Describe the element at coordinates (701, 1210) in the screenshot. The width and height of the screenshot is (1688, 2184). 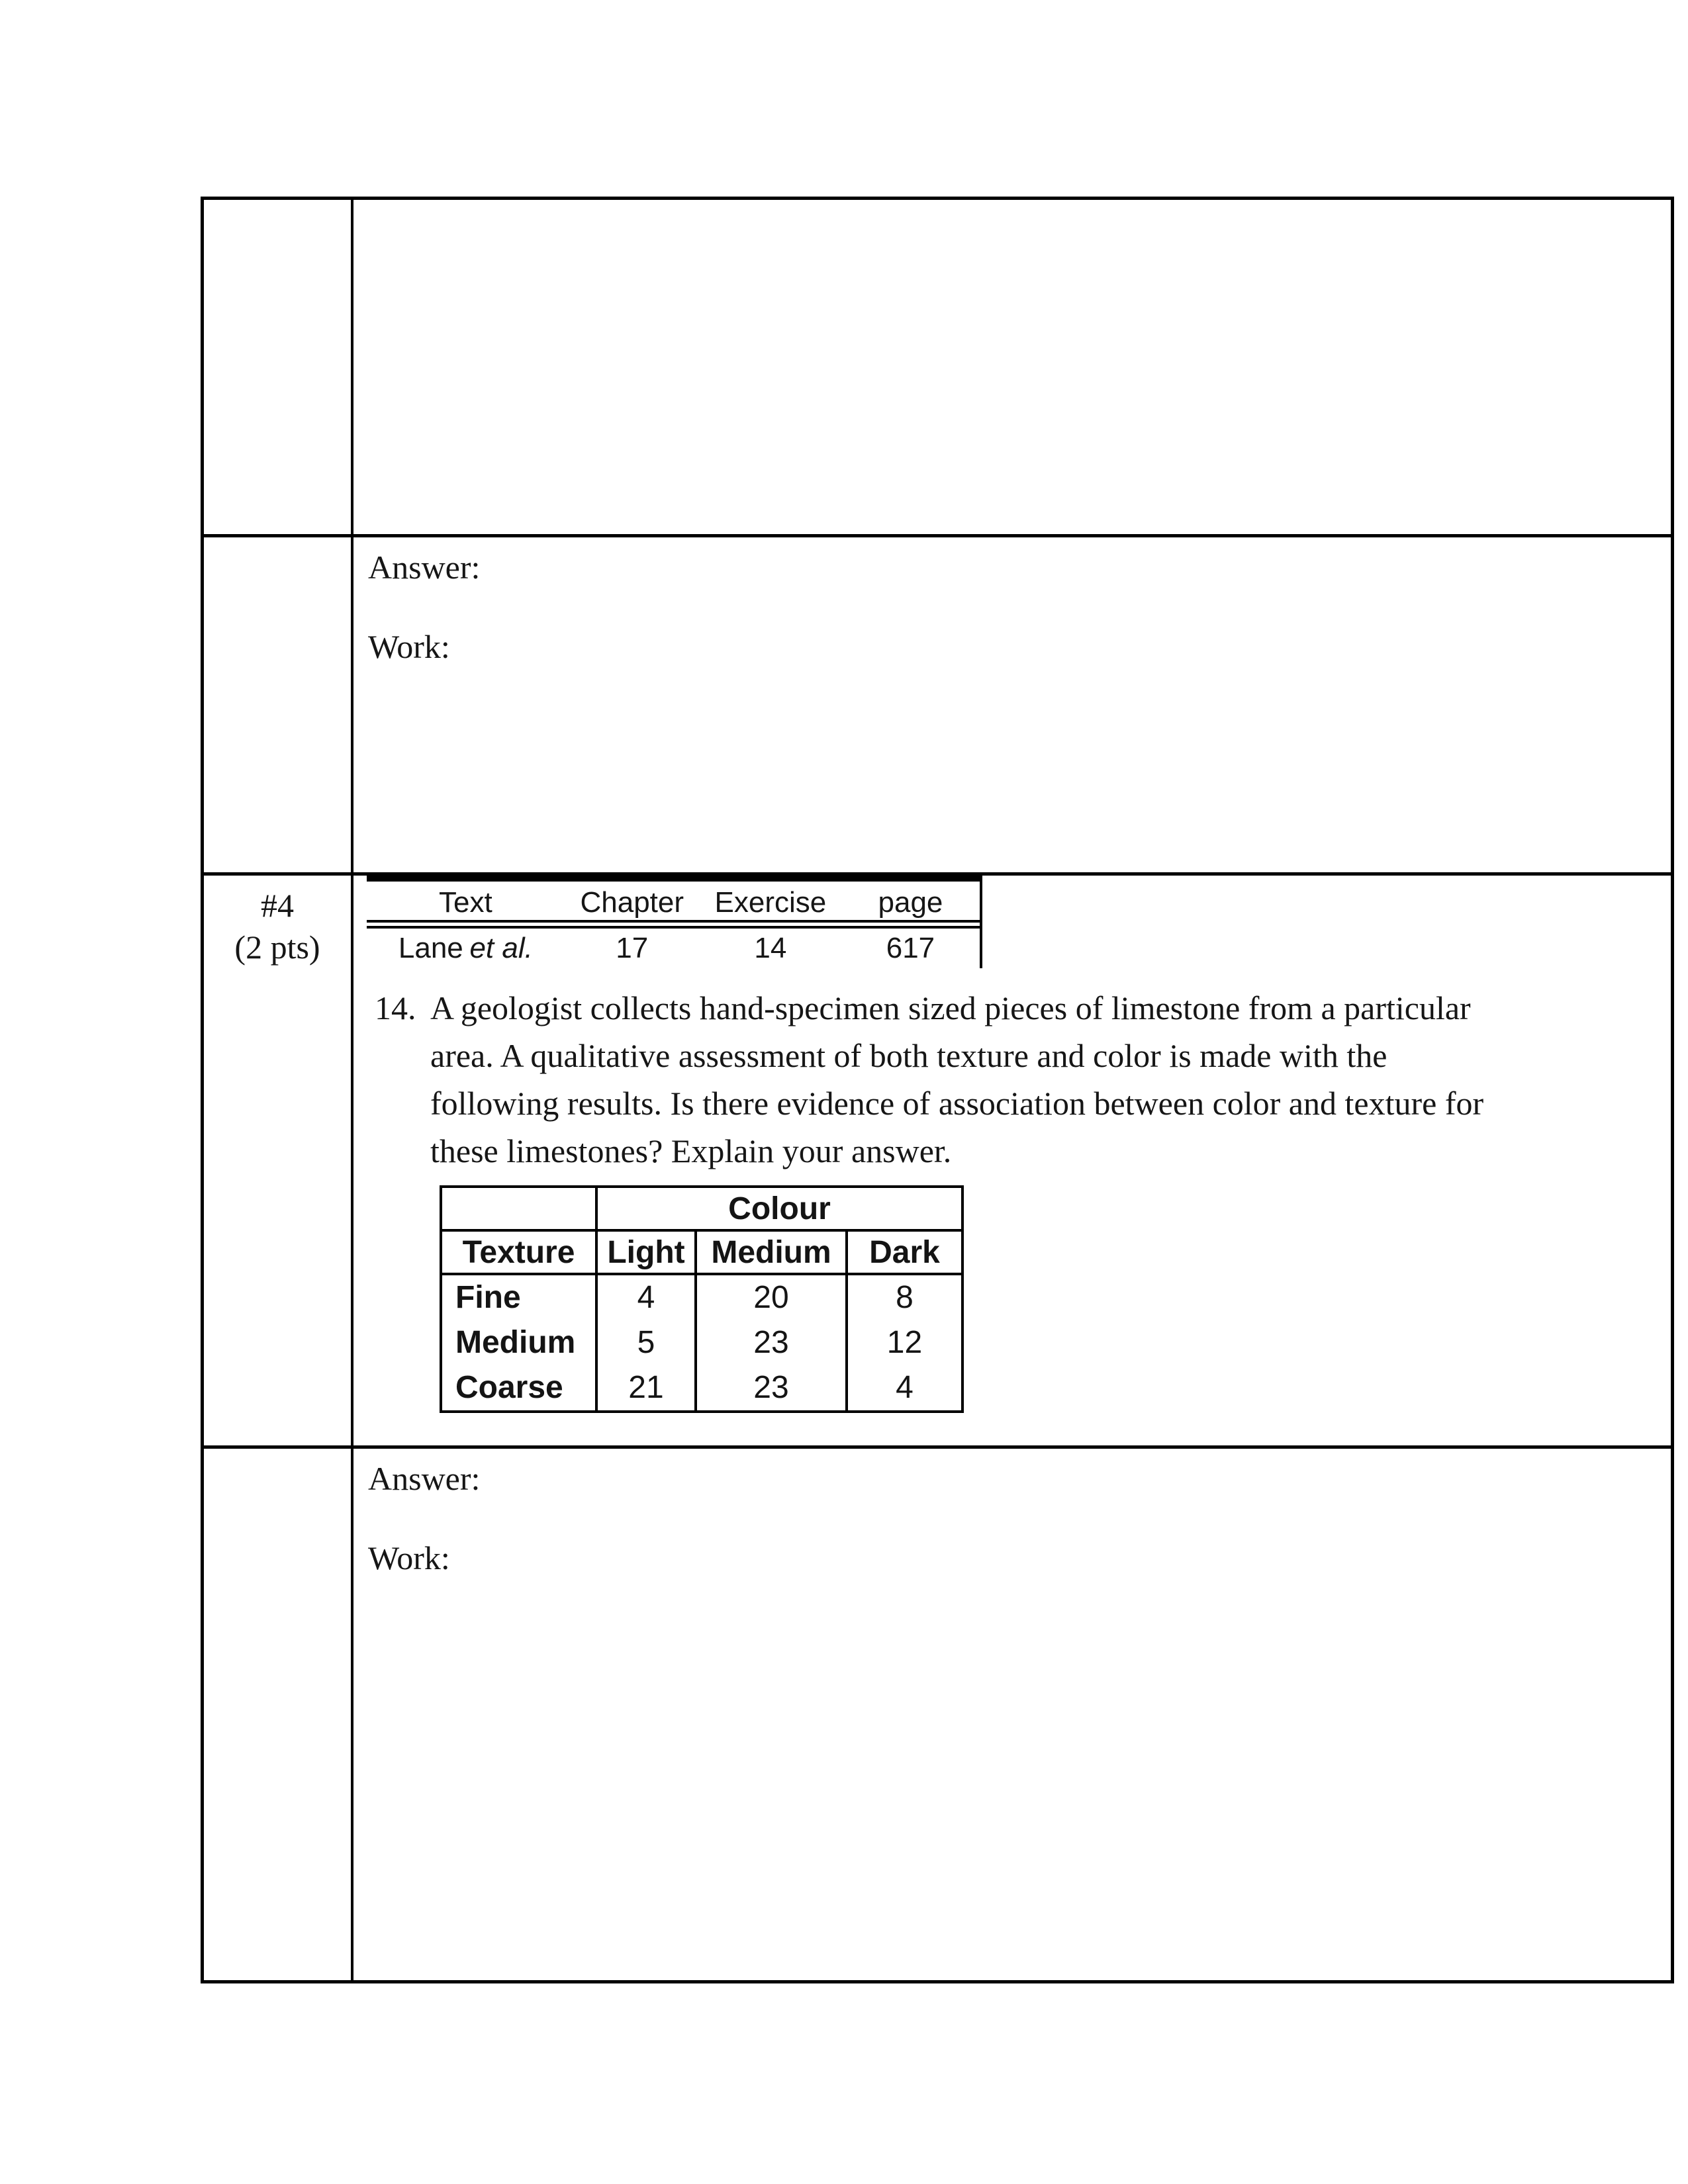
I see `contingency-colour-row: Colour` at that location.